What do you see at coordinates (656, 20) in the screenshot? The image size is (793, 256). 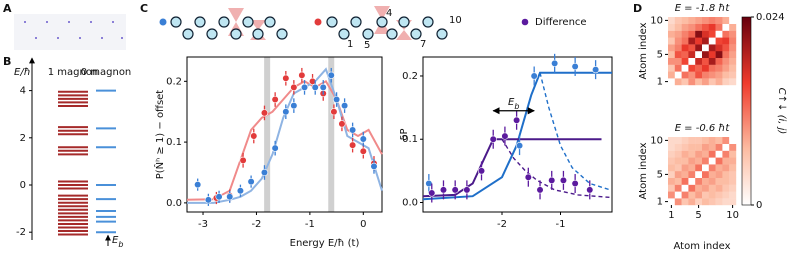 I see `y-tick-label: 10` at bounding box center [656, 20].